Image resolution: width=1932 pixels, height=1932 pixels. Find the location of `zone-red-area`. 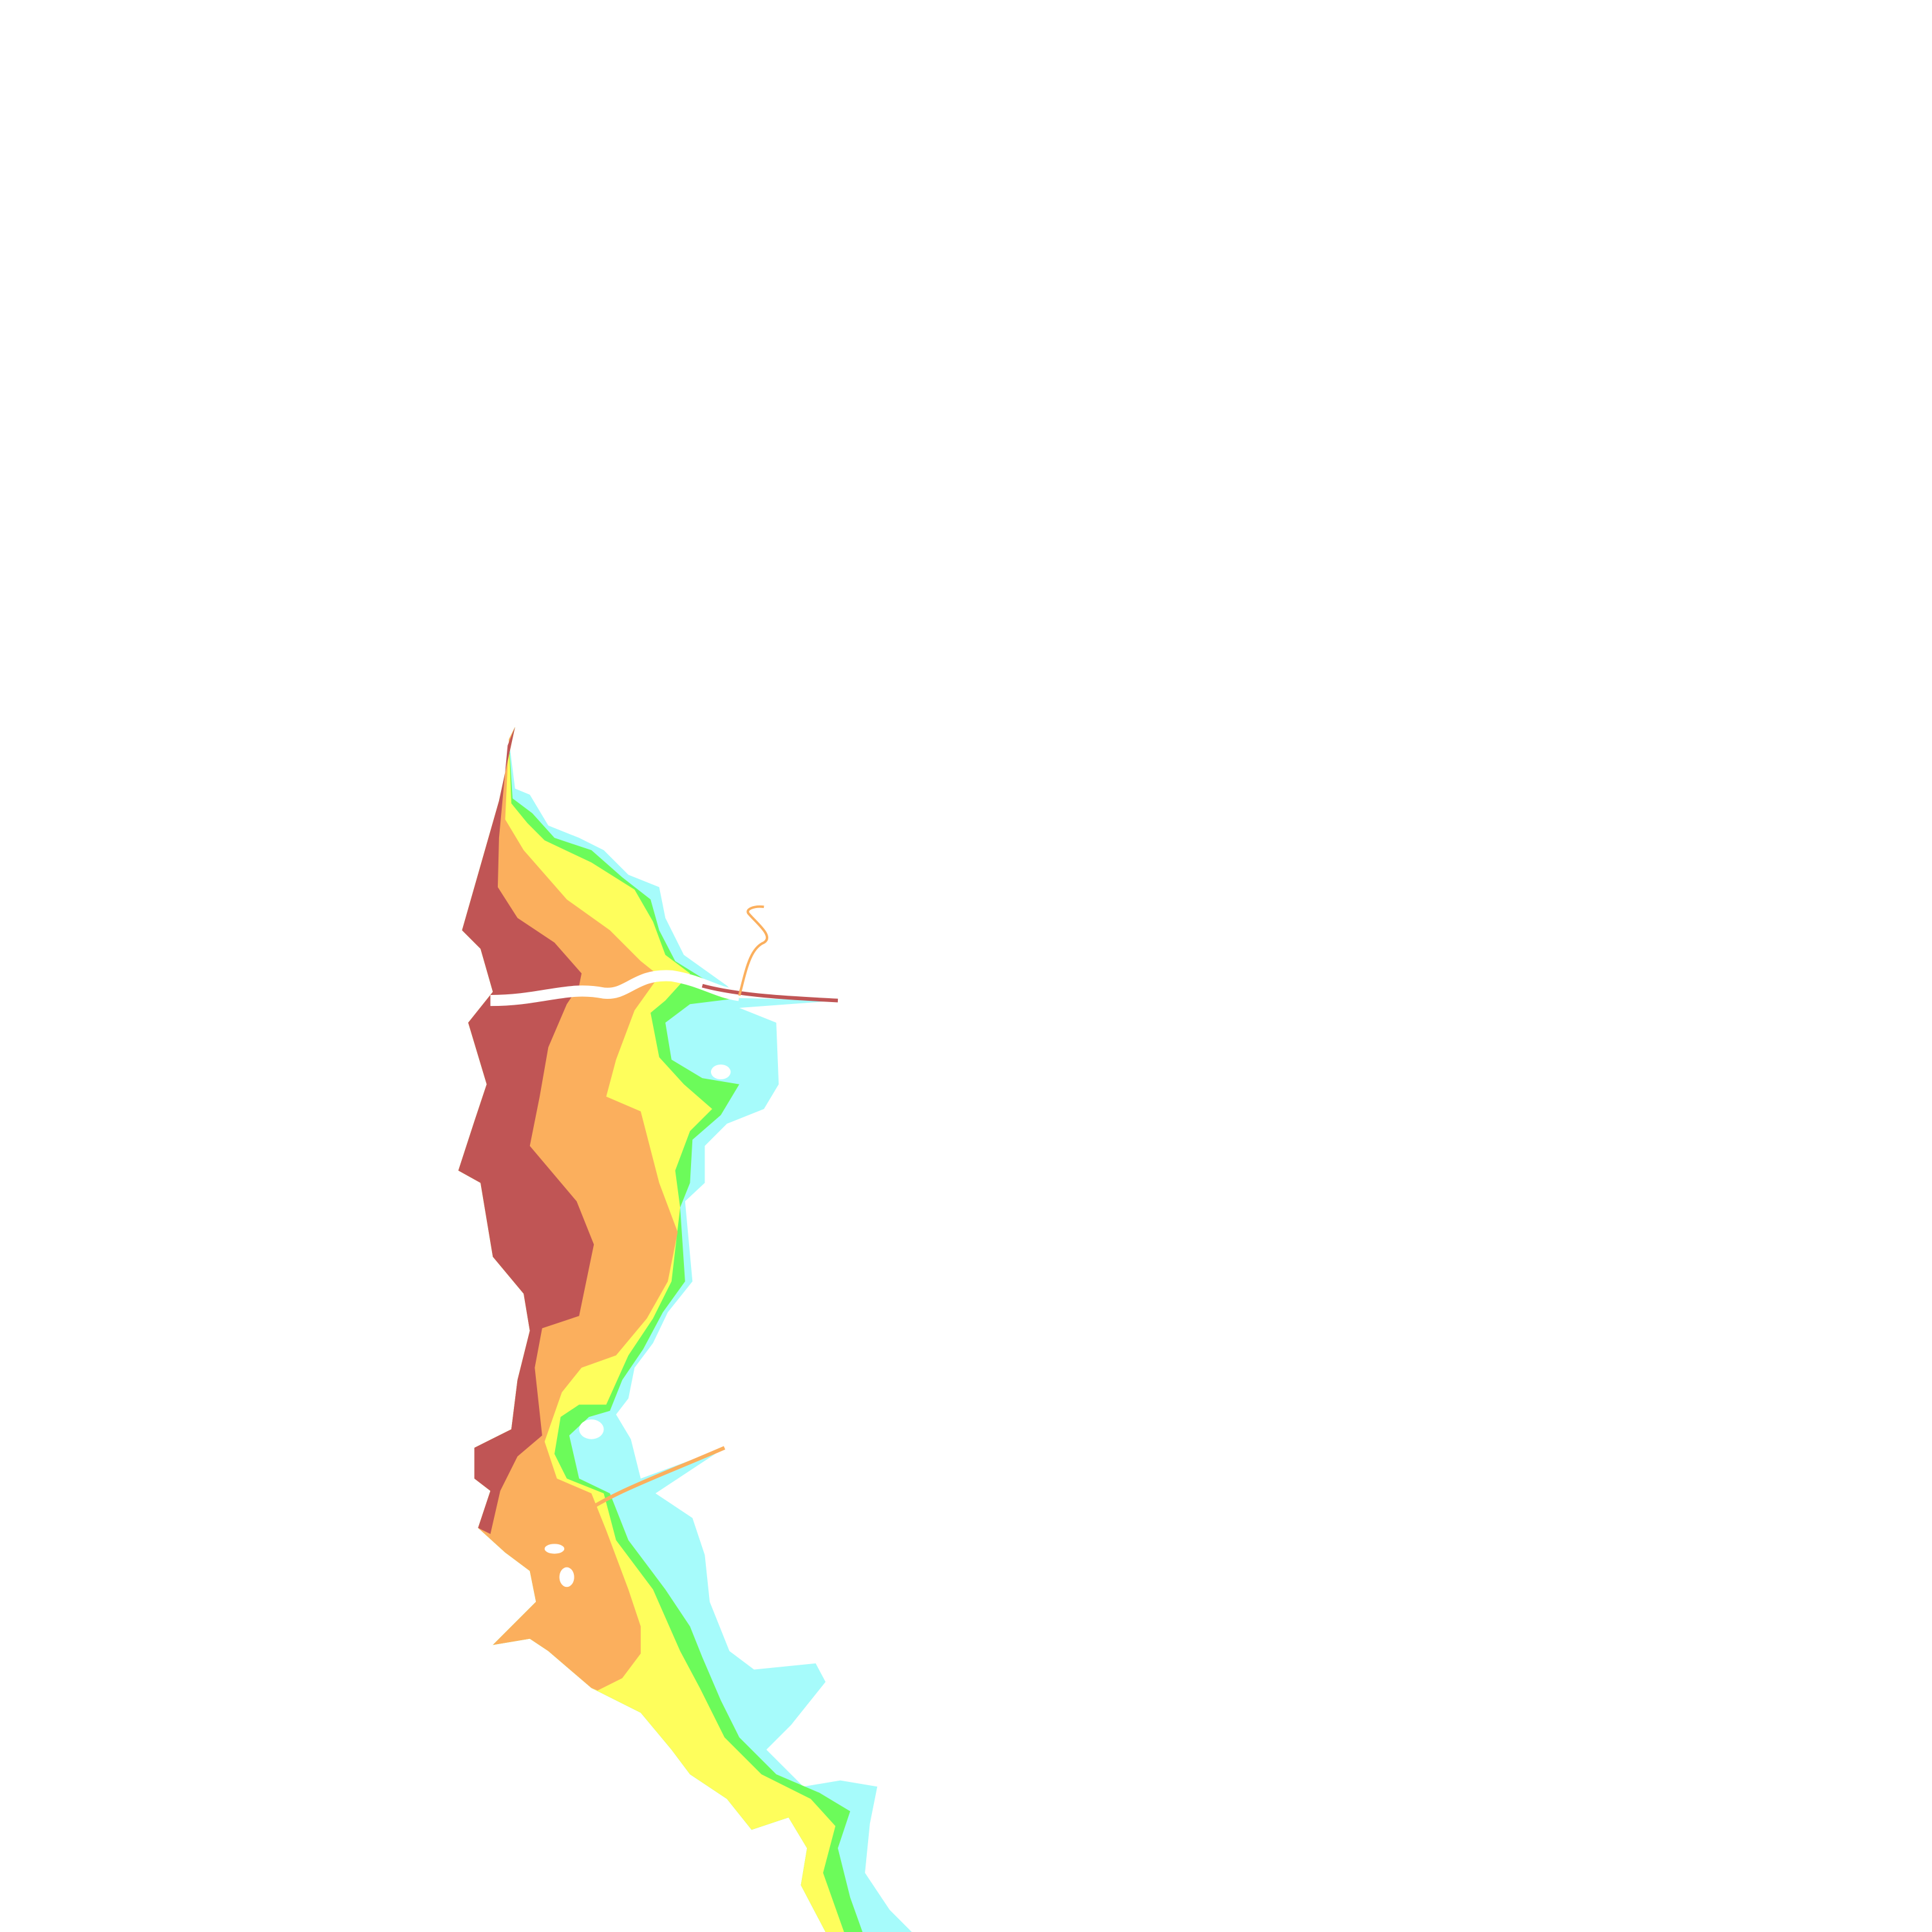

zone-red-area is located at coordinates (526, 1130).